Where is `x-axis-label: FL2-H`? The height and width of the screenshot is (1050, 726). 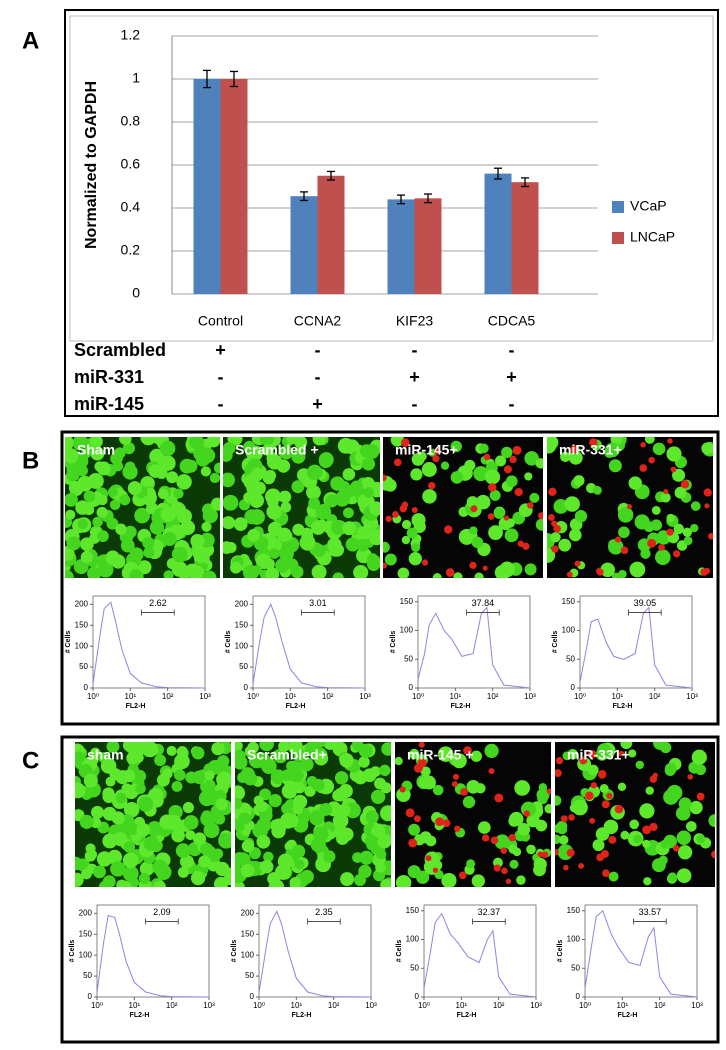 x-axis-label: FL2-H is located at coordinates (467, 1015).